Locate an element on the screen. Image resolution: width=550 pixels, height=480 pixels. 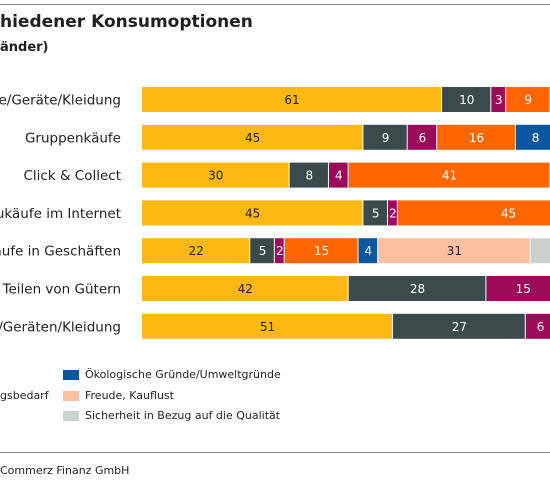
legend-label: Ökologische Gründe/Umweltgründe is located at coordinates (183, 374).